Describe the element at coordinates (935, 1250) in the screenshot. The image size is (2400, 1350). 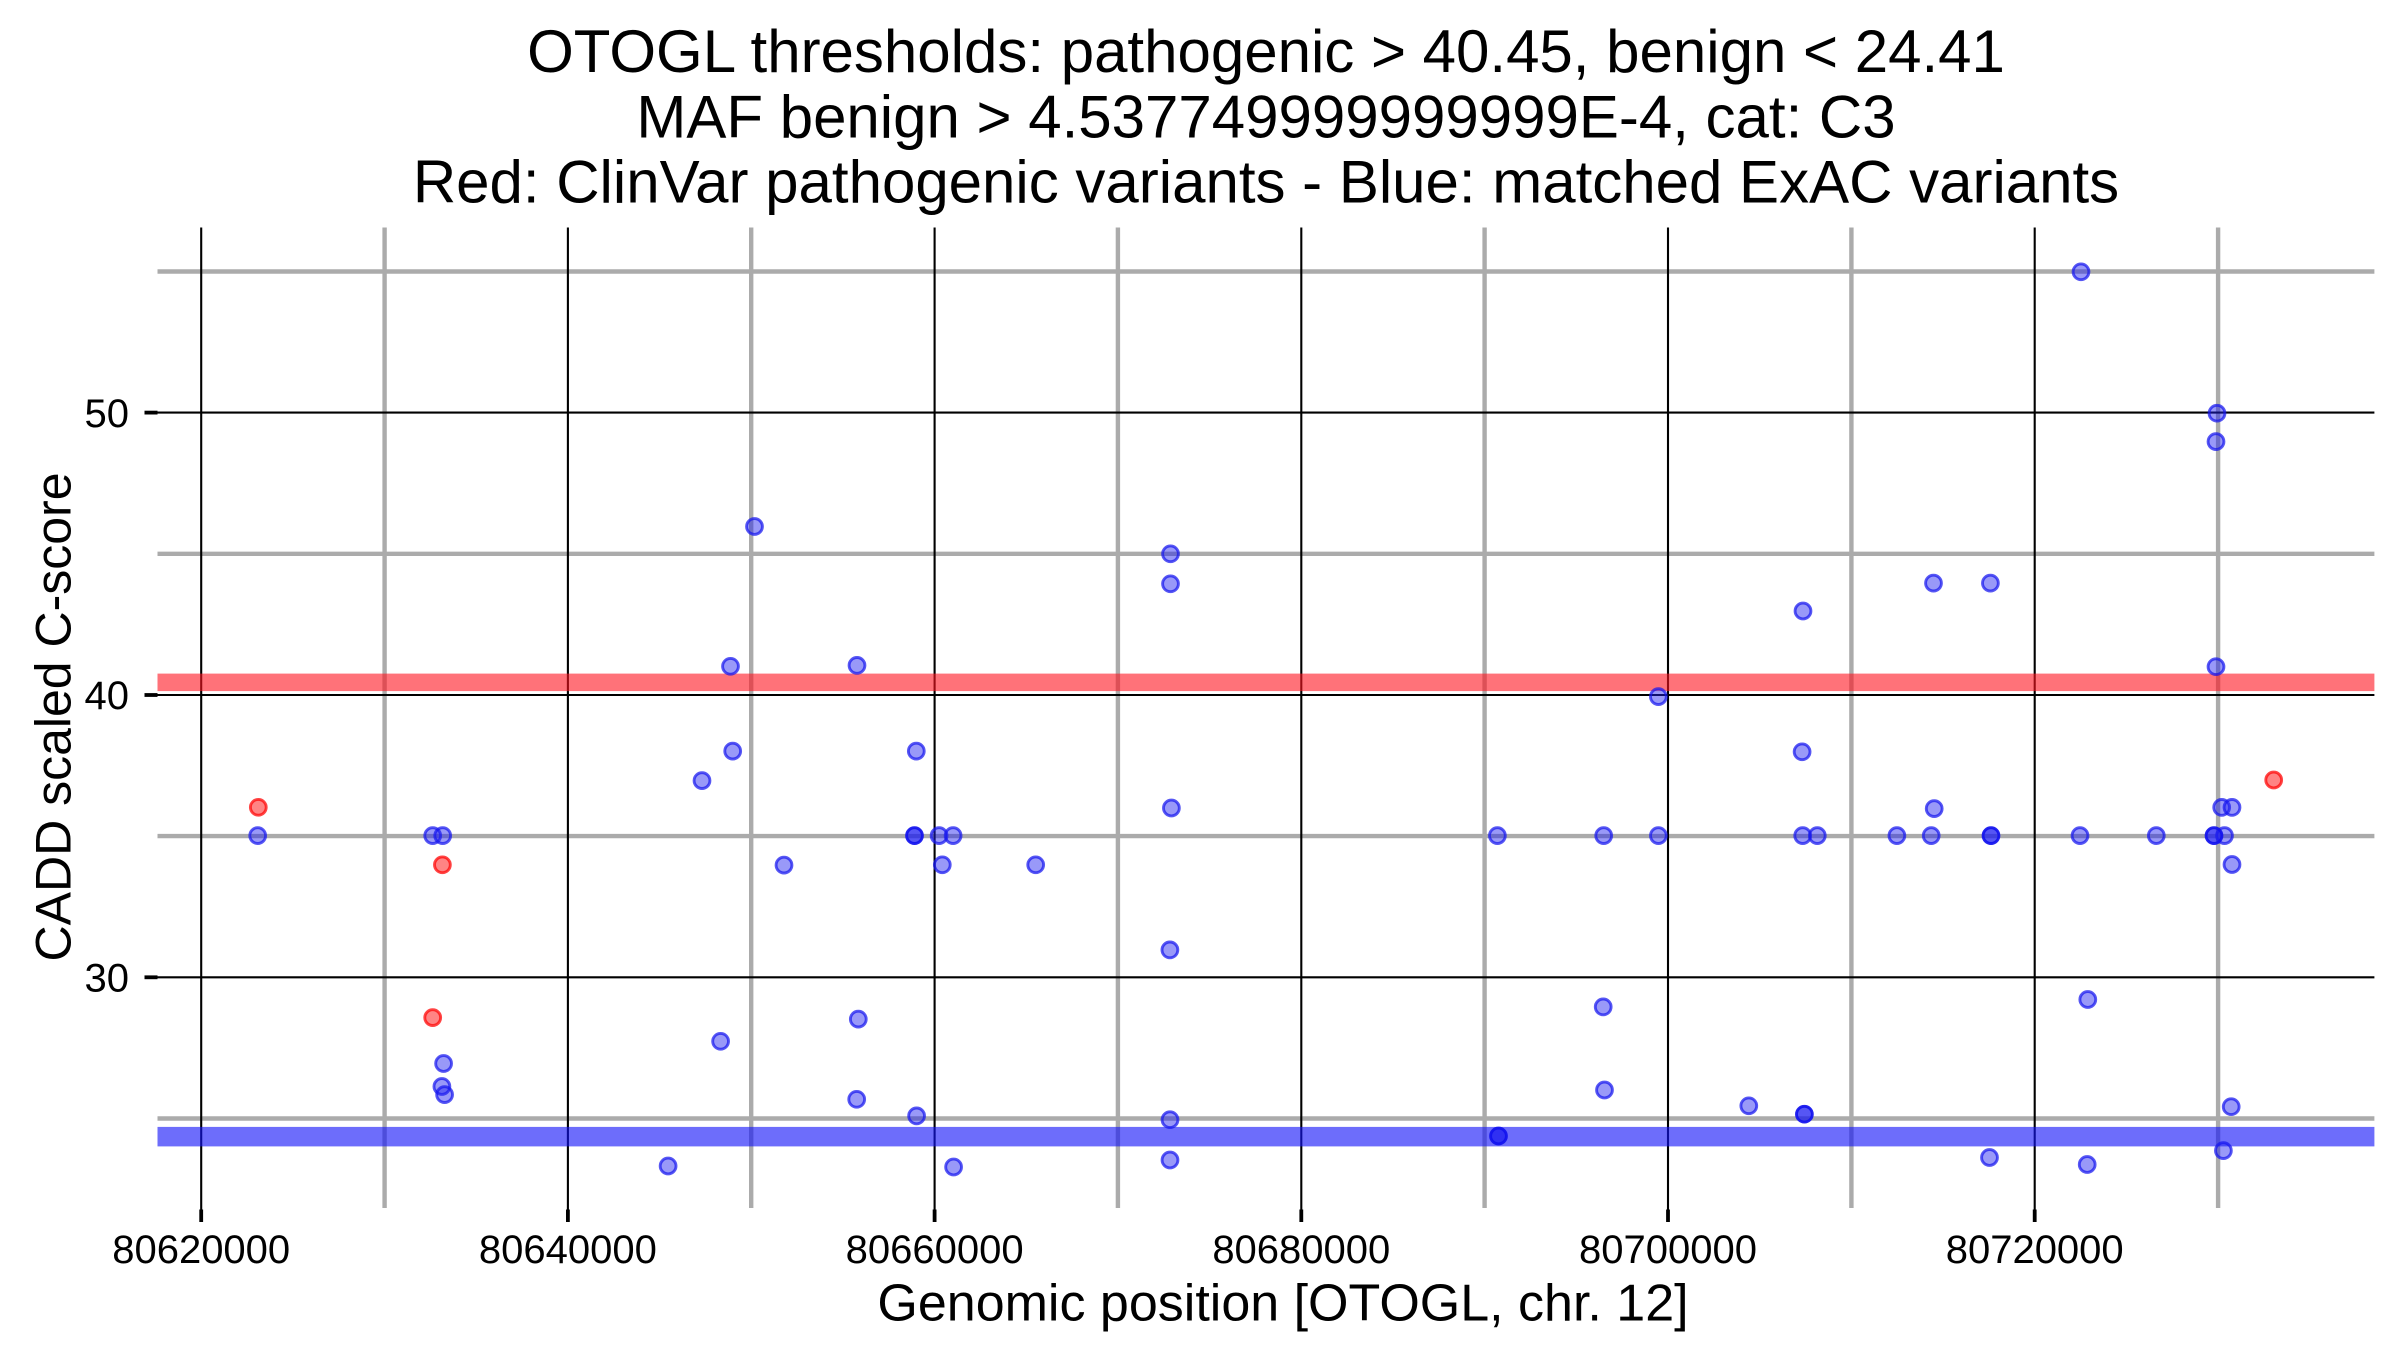
I see `svg-text: 80660000` at that location.